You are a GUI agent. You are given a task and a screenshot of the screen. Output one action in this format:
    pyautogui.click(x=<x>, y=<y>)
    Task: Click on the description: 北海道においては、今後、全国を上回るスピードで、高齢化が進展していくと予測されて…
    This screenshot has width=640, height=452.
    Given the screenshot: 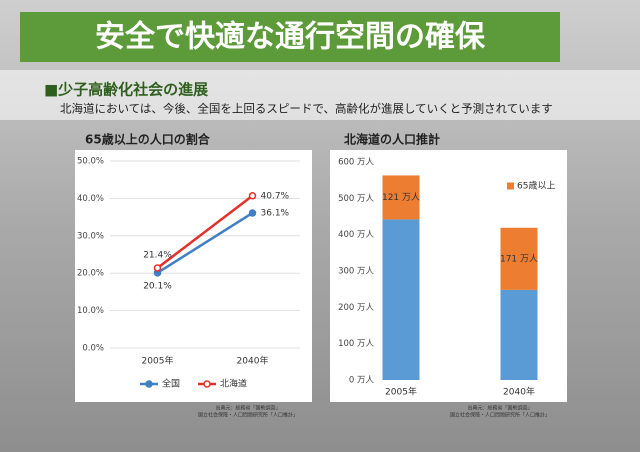 What is the action you would take?
    pyautogui.click(x=306, y=109)
    